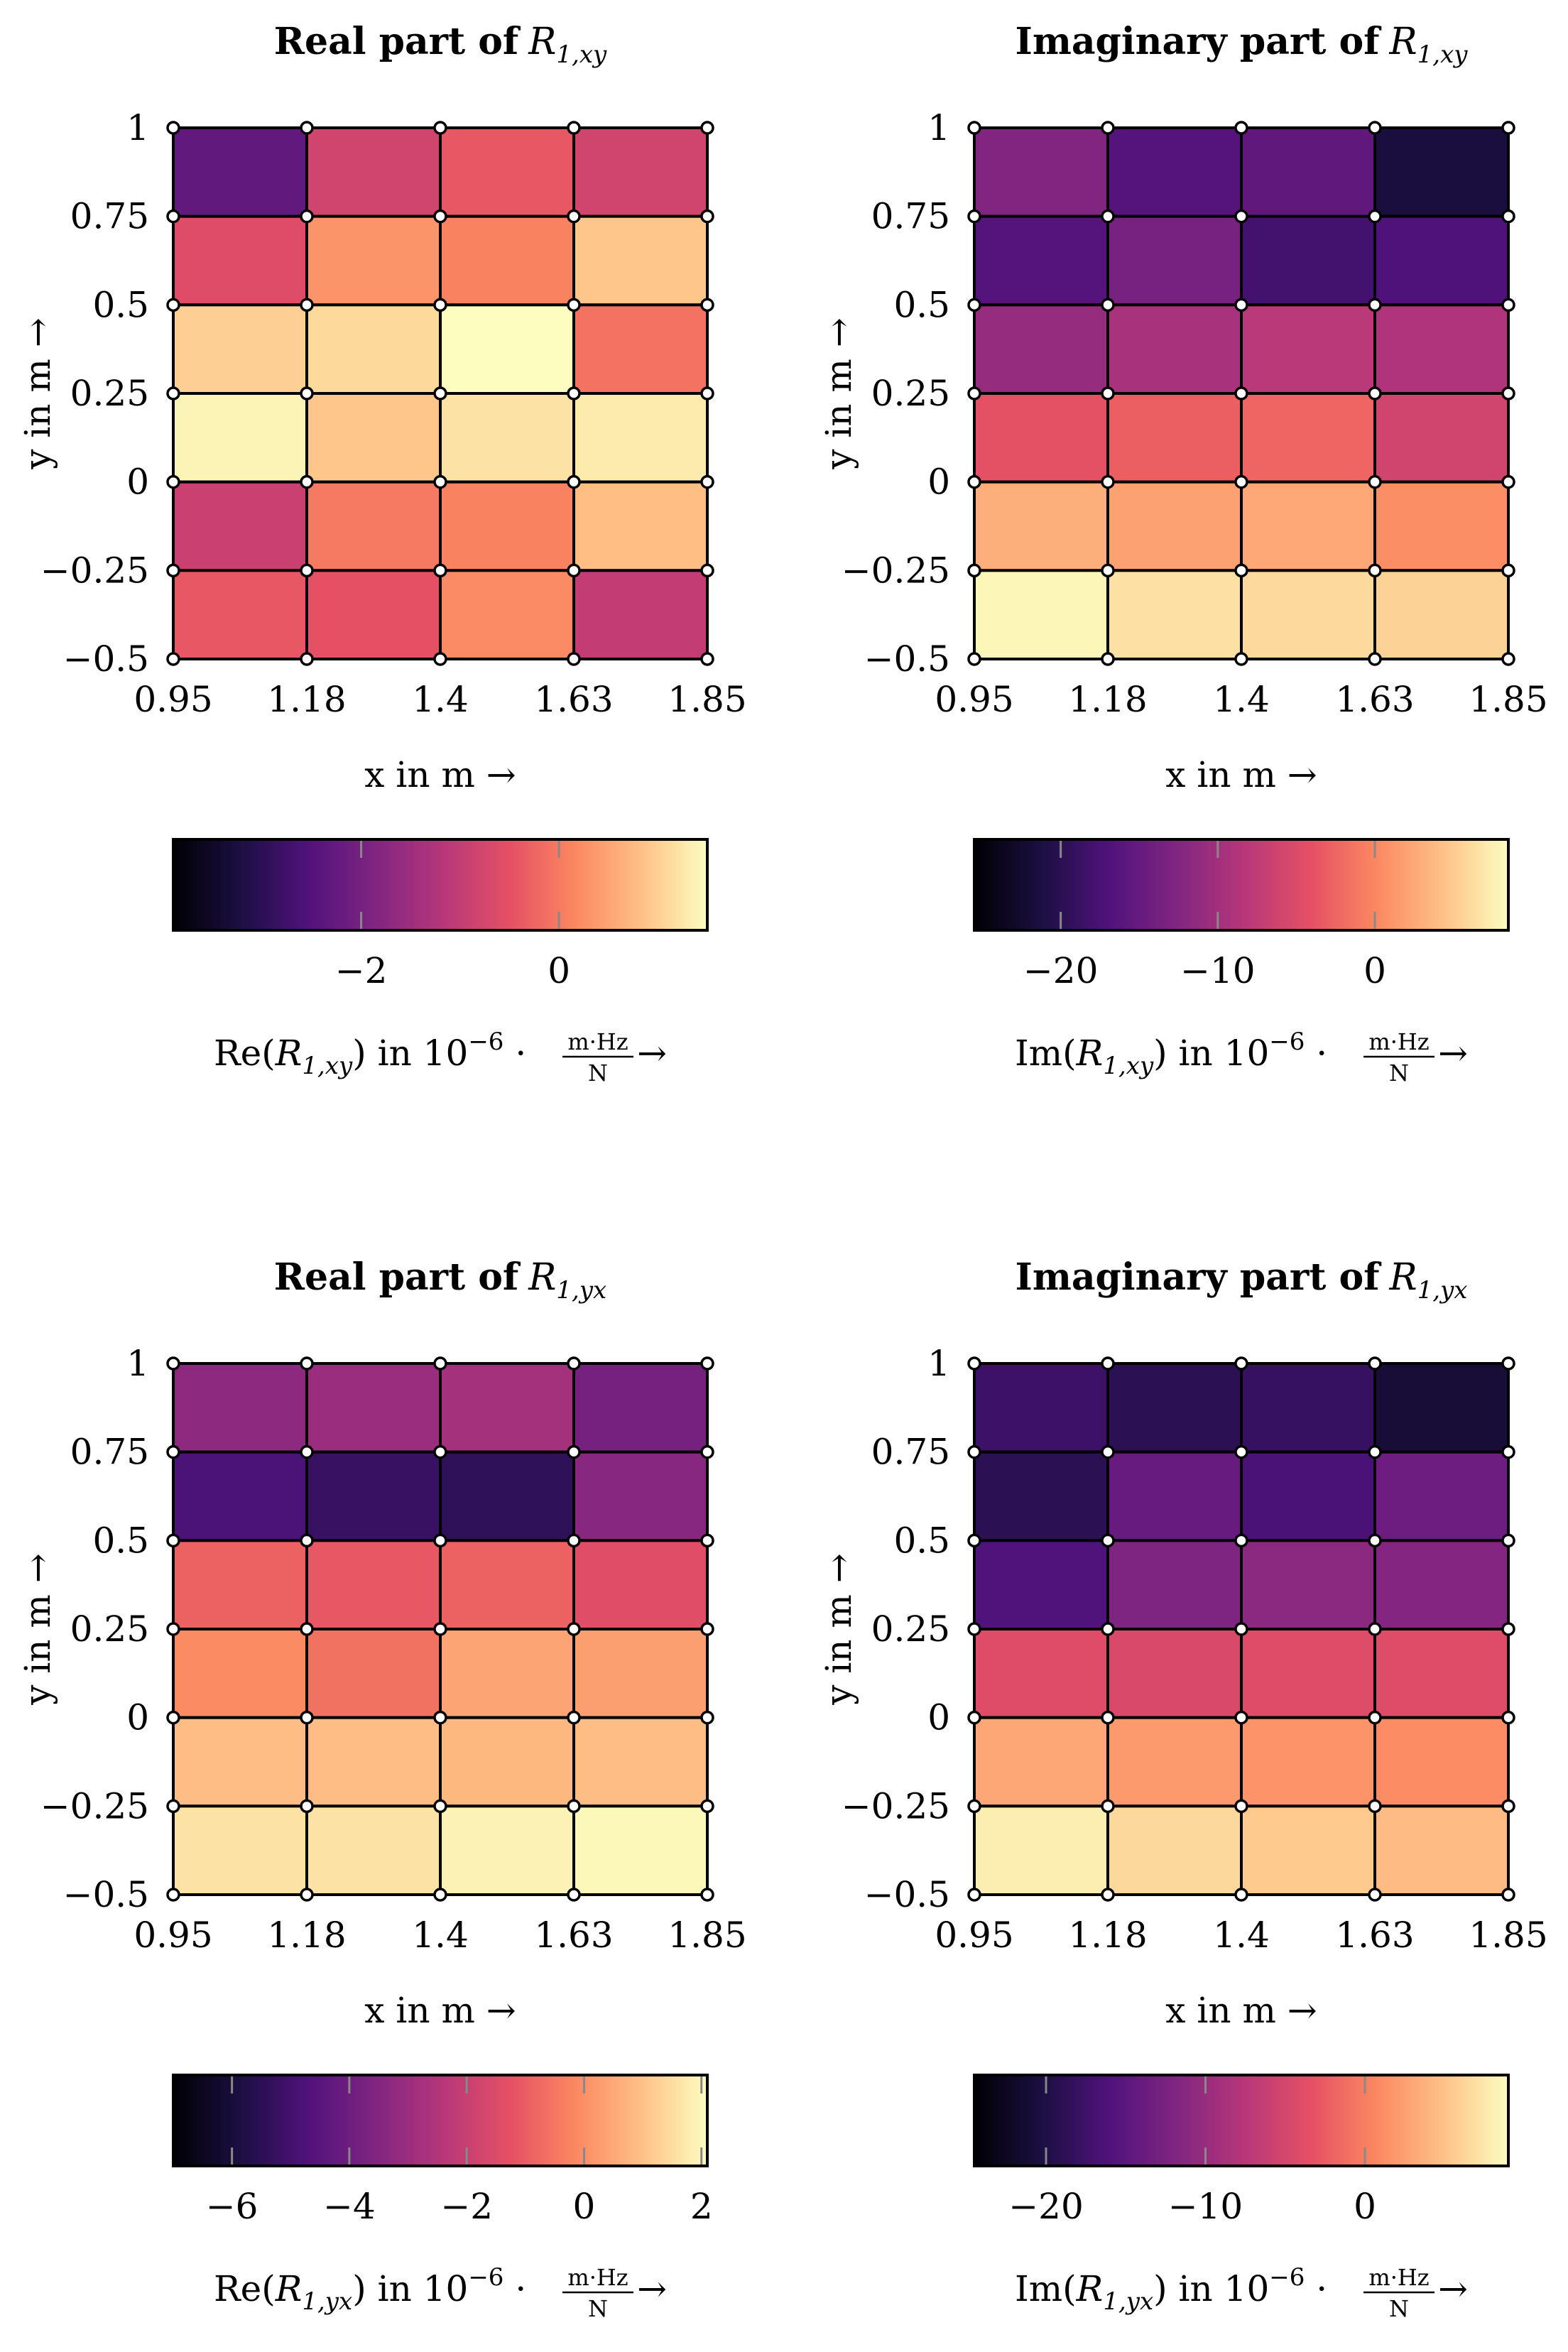  I want to click on heatmap-cell-r2-c2, so click(374, 260).